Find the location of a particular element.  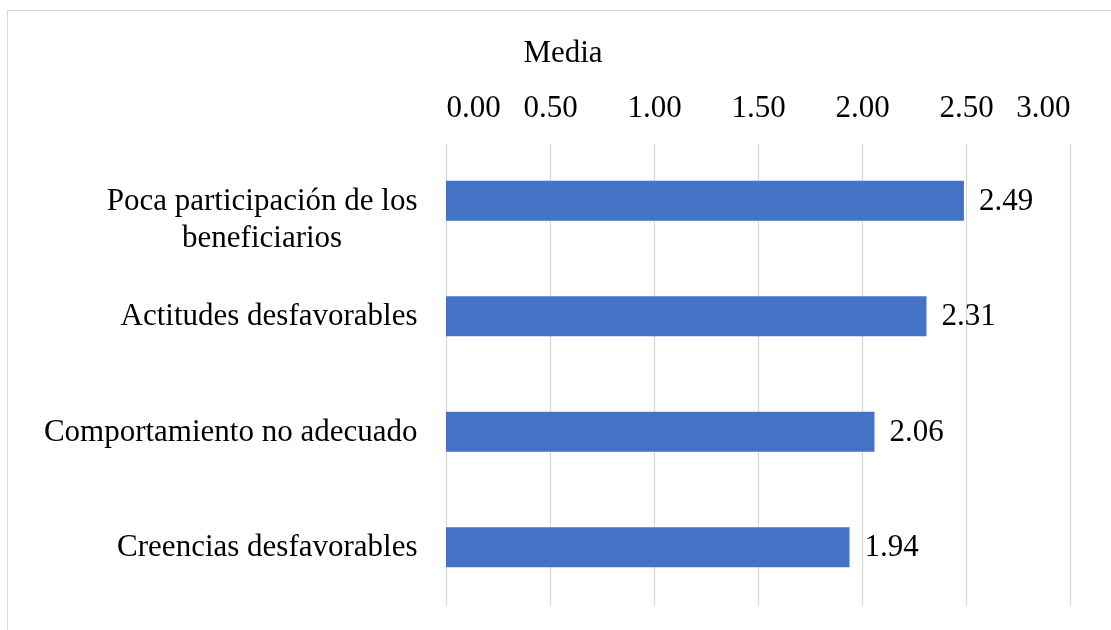

data-label: 2.31 is located at coordinates (968, 315).